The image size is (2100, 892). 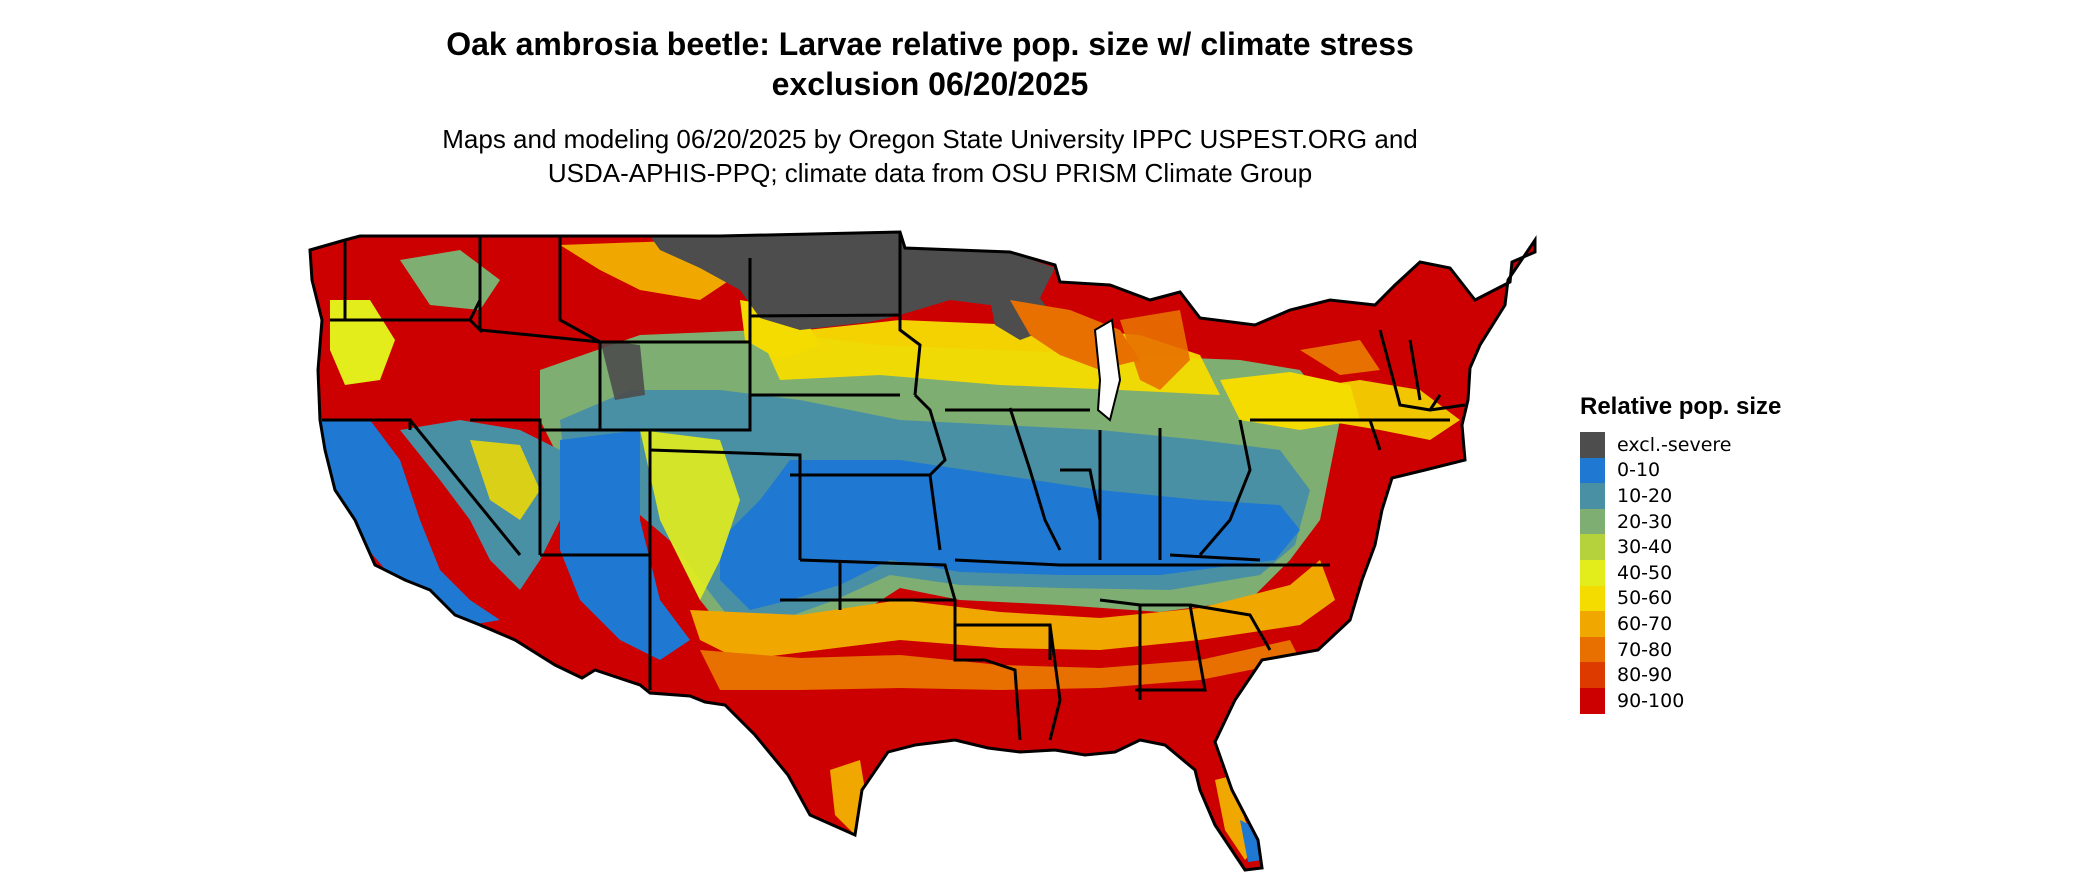 I want to click on legend-item: 80-90, so click(x=1730, y=675).